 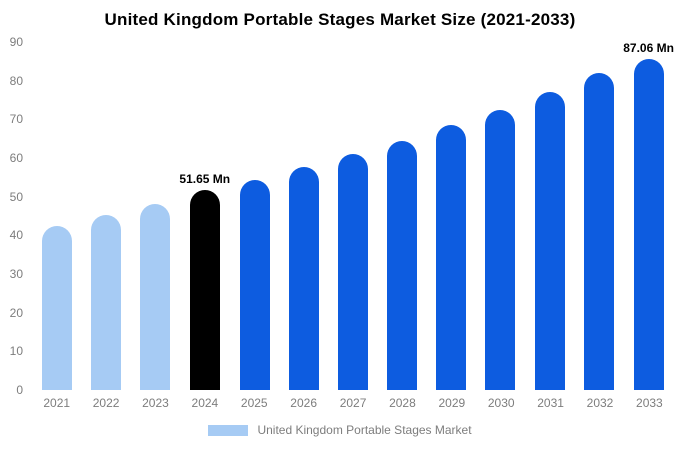 What do you see at coordinates (303, 278) in the screenshot?
I see `bar-2026` at bounding box center [303, 278].